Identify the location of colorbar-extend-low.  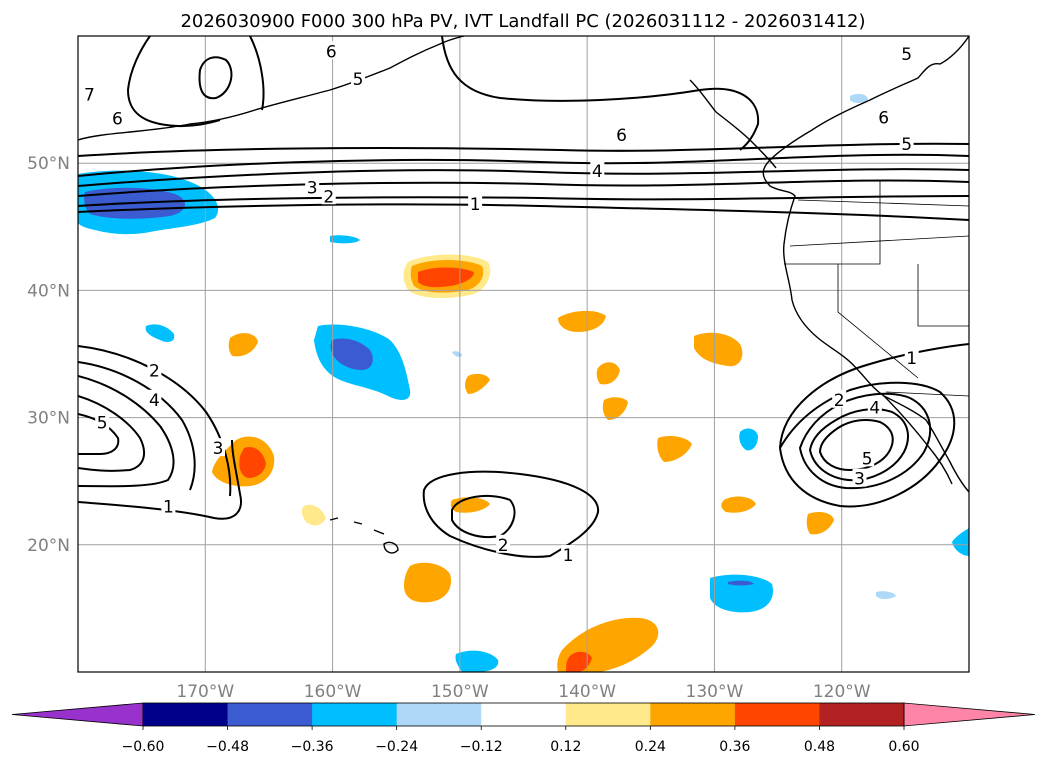
(77, 714).